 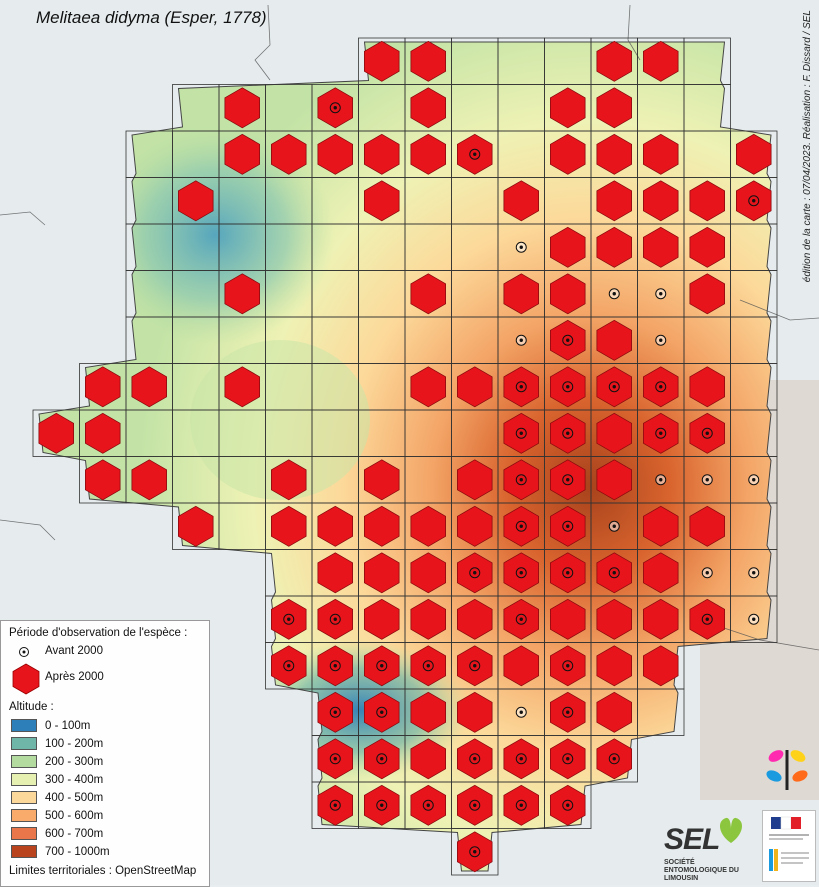 What do you see at coordinates (789, 846) in the screenshot?
I see `dreal-logo` at bounding box center [789, 846].